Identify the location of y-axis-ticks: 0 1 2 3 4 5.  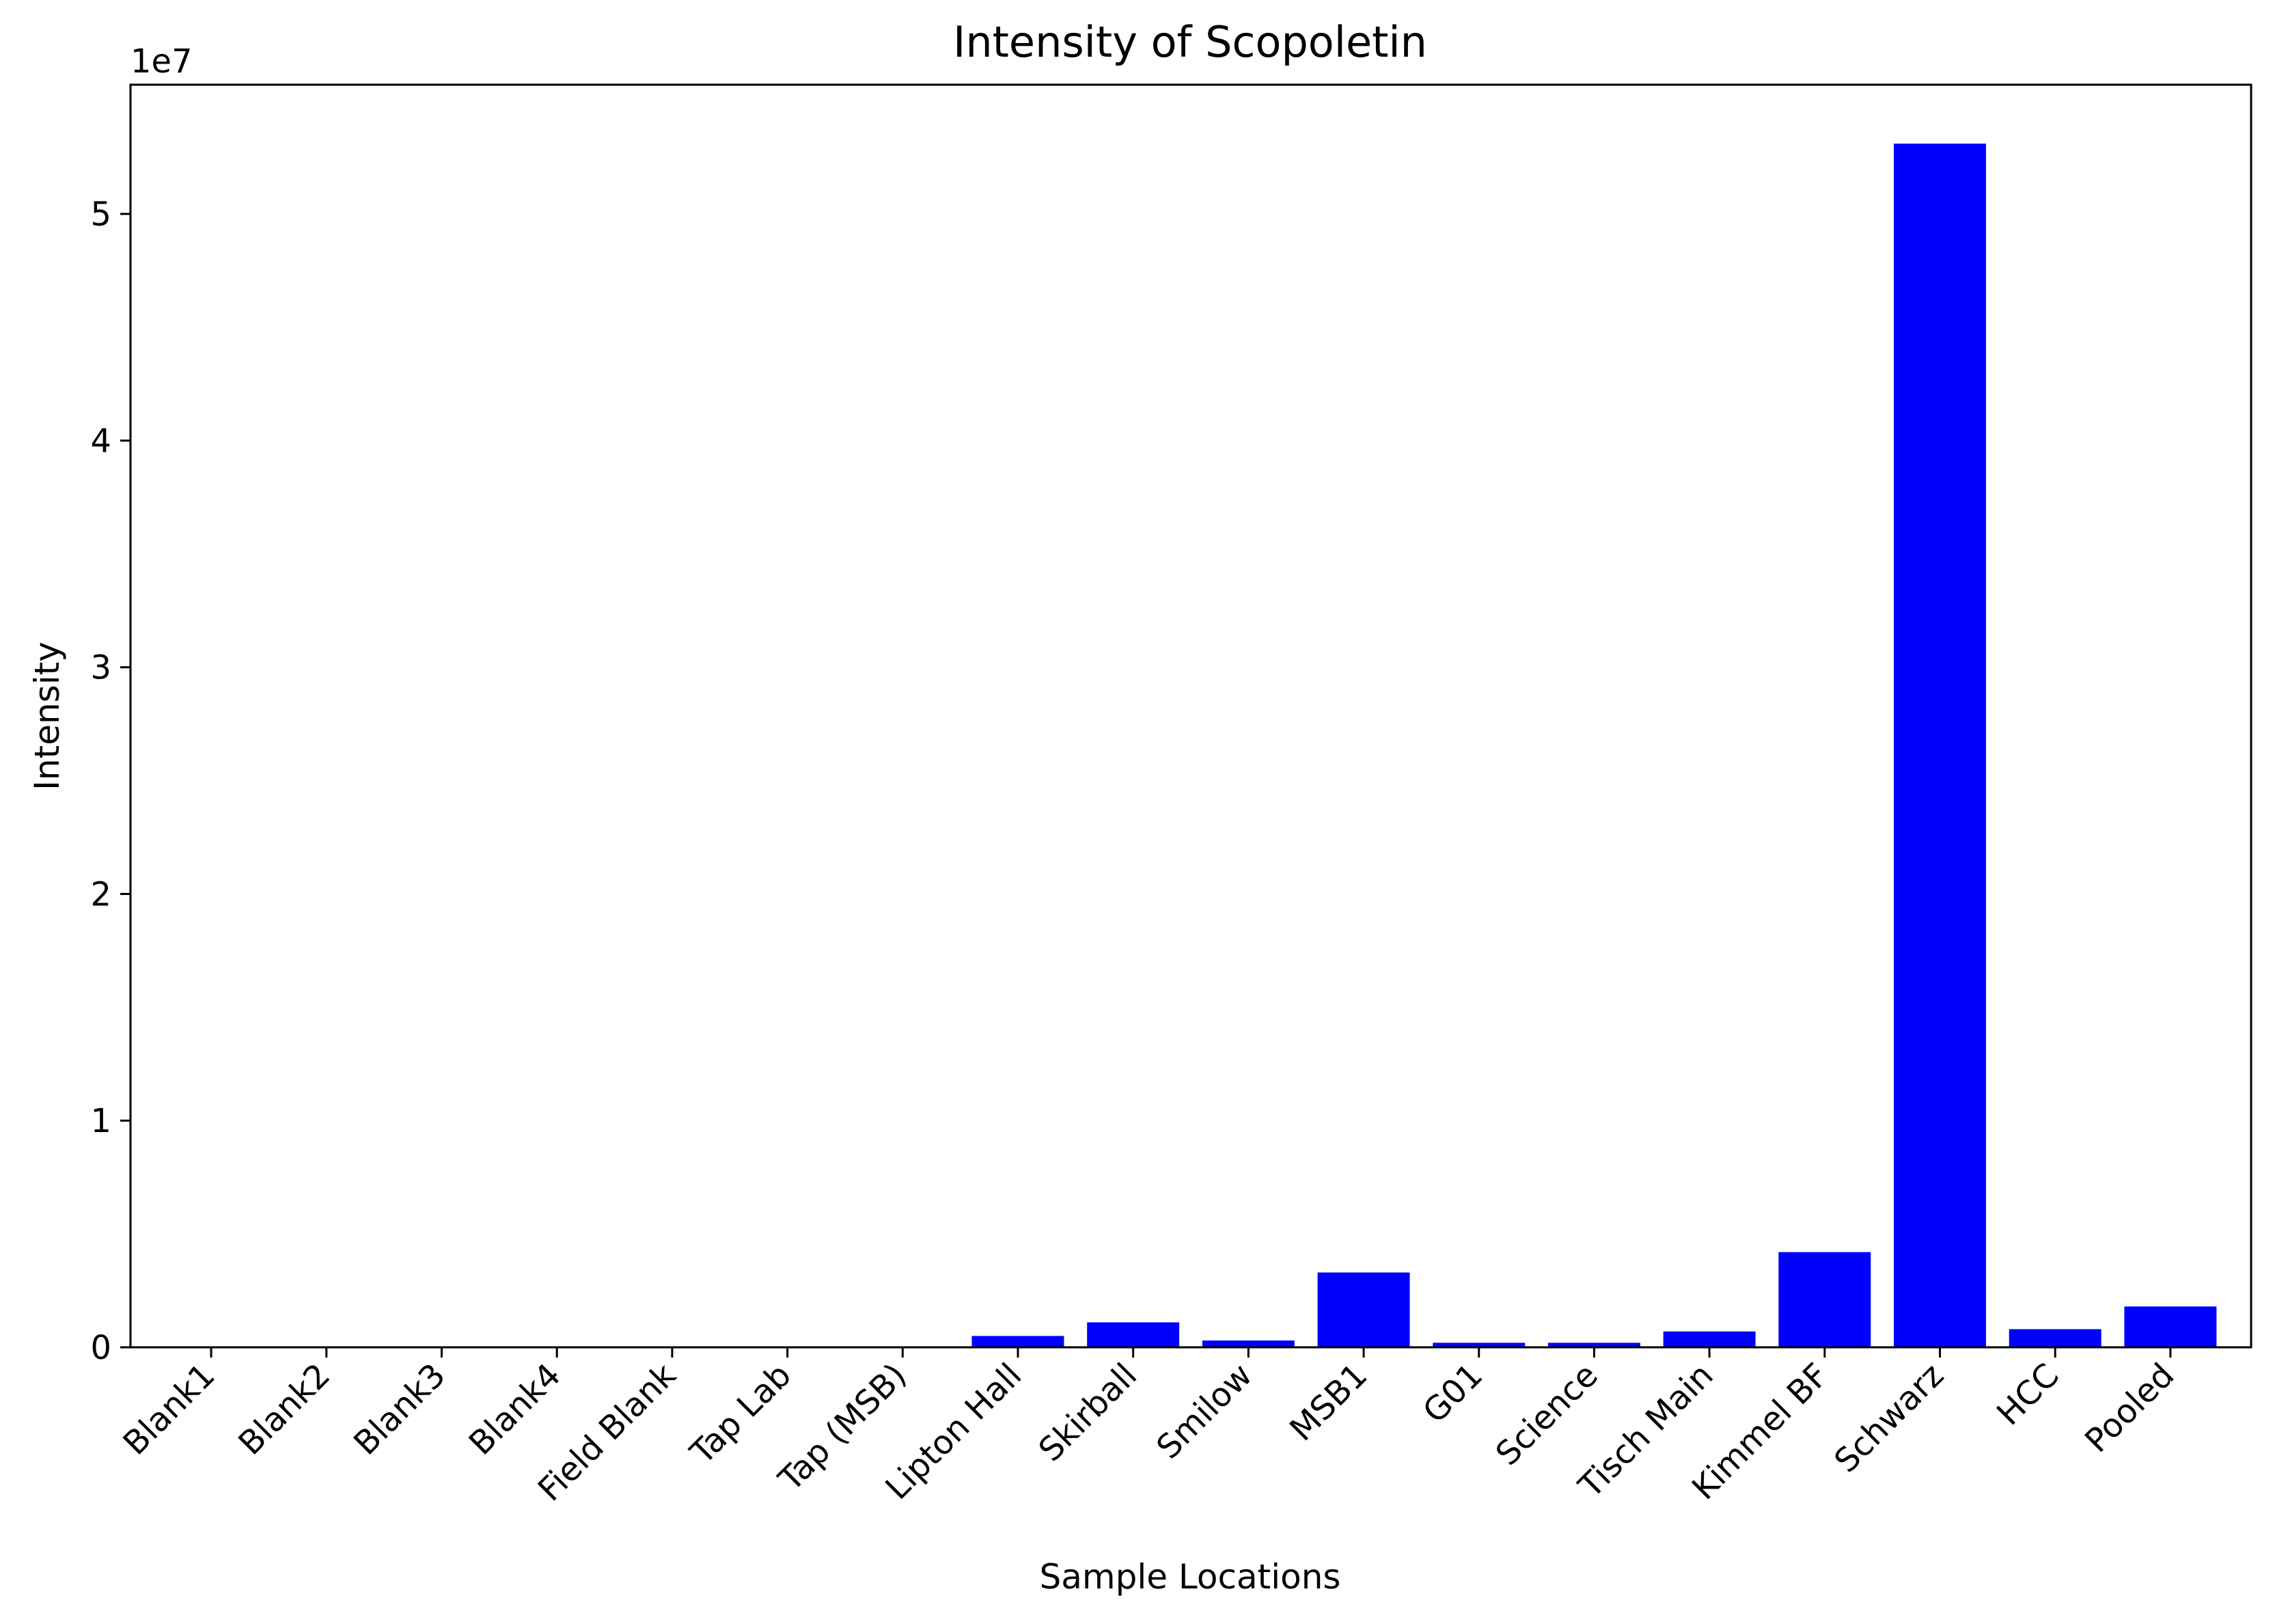
(110, 781).